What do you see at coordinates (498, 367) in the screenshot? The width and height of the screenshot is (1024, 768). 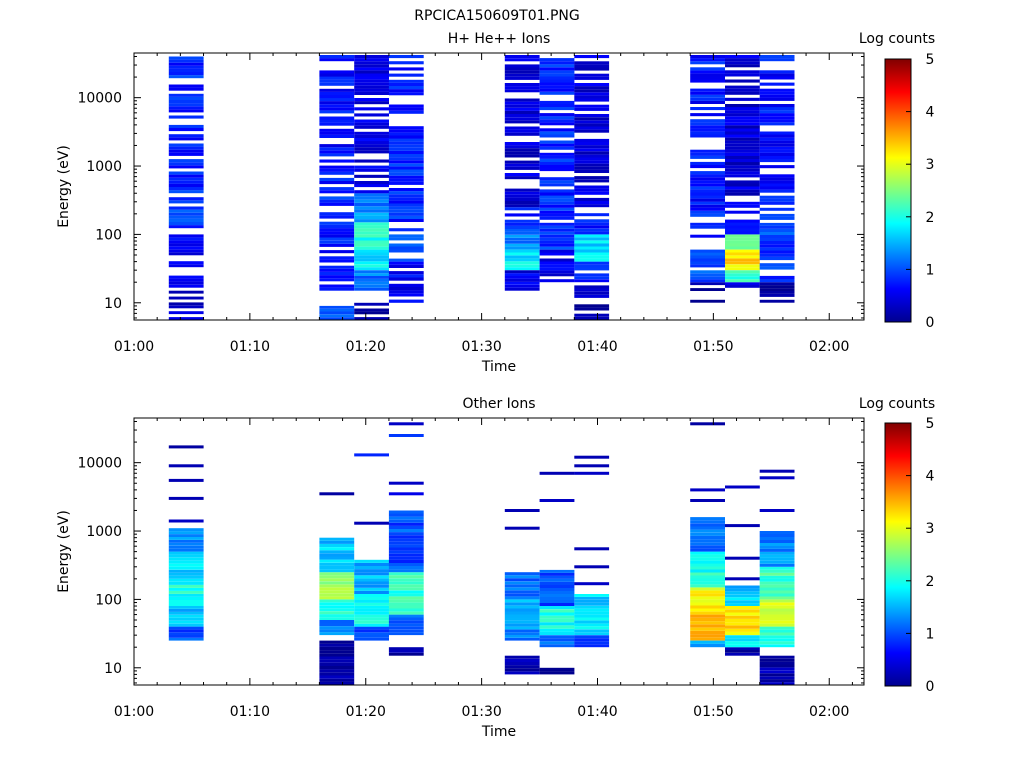 I see `x-axis-label: Time` at bounding box center [498, 367].